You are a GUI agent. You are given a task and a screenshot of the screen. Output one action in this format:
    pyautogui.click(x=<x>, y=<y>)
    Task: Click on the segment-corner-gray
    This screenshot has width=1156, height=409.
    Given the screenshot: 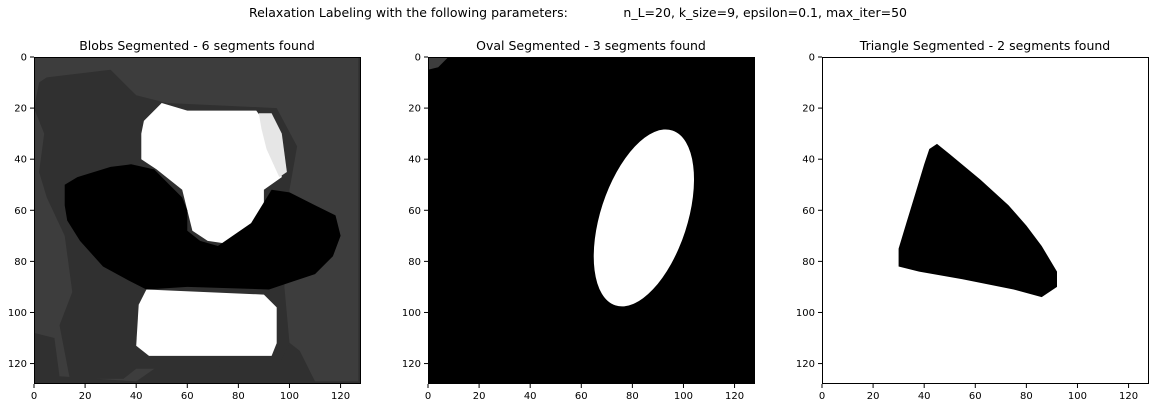 What is the action you would take?
    pyautogui.click(x=438, y=63)
    